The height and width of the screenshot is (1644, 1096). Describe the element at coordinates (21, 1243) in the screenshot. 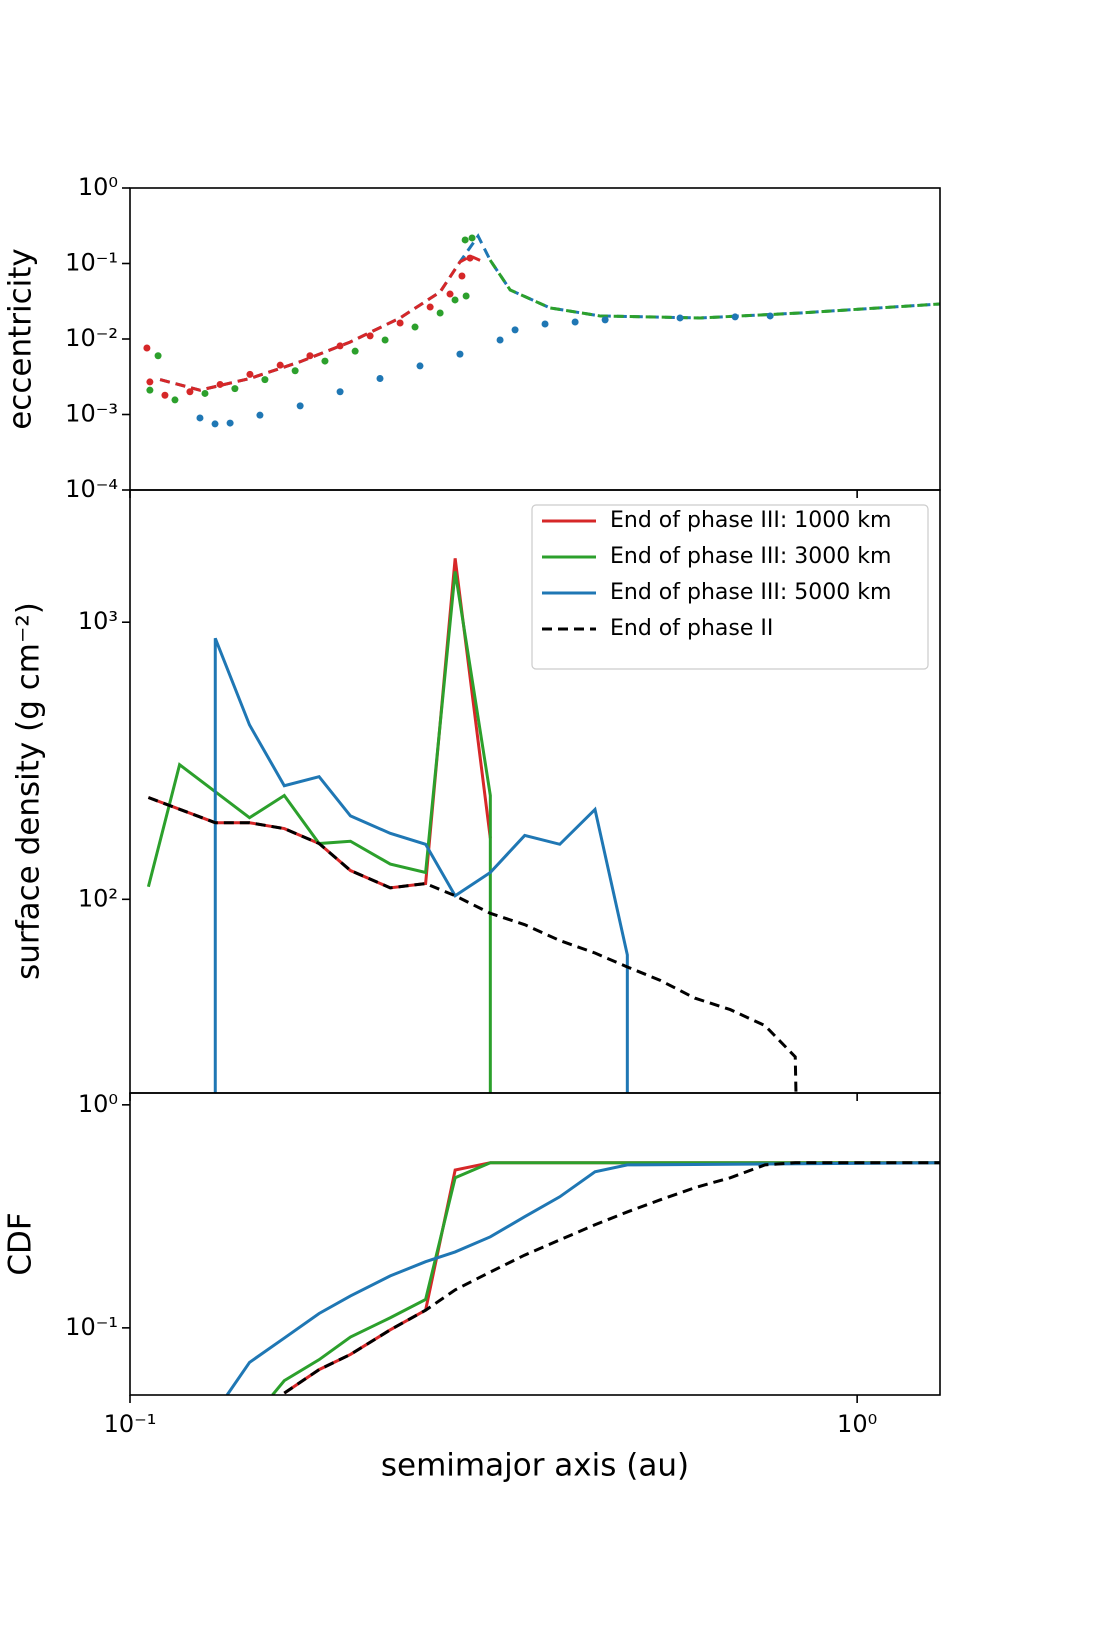

I see `y-axis-label: CDF` at that location.